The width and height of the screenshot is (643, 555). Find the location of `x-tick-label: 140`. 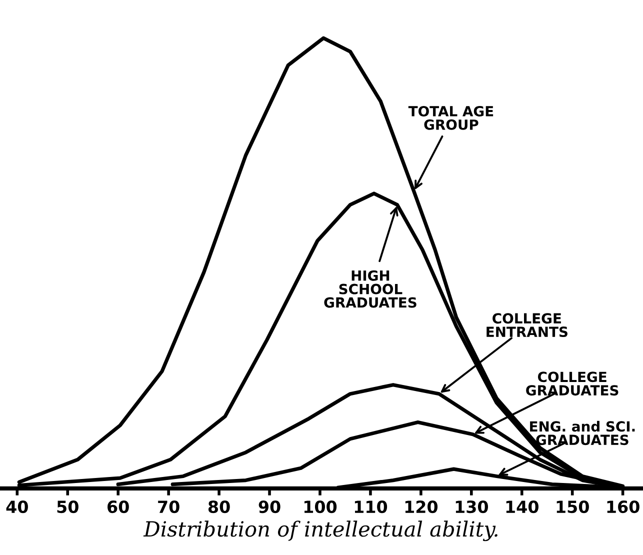

x-tick-label: 140 is located at coordinates (522, 507).